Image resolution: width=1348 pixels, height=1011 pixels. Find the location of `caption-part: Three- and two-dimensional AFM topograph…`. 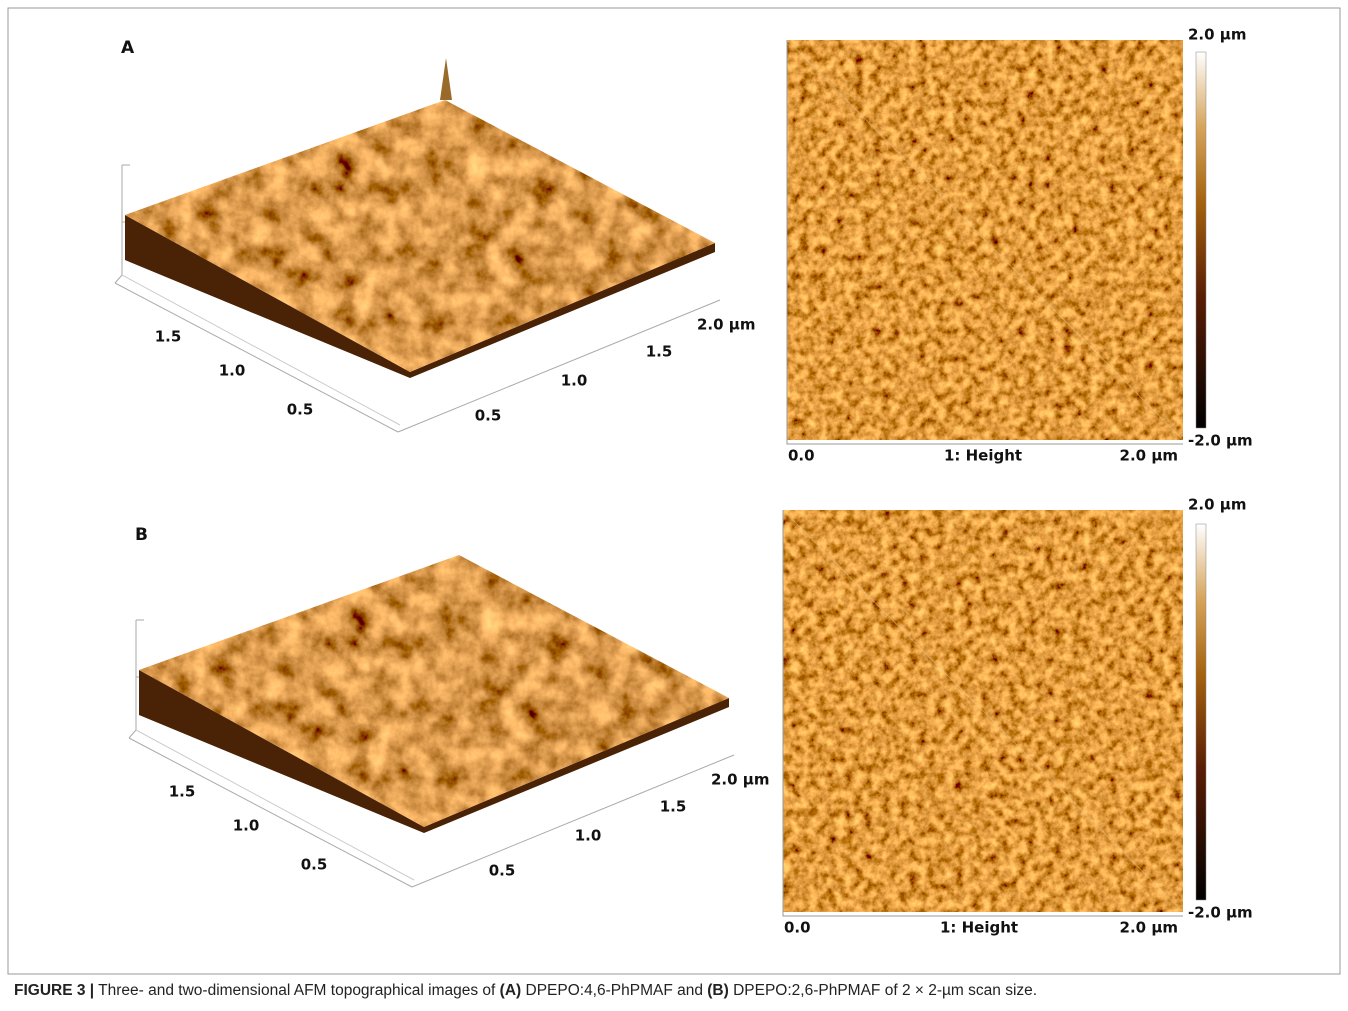

caption-part: Three- and two-dimensional AFM topograph… is located at coordinates (297, 990).